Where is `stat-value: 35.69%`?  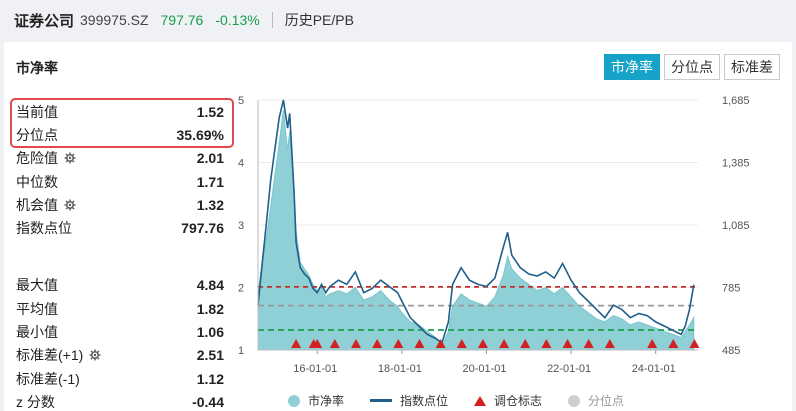
stat-value: 35.69% is located at coordinates (200, 134).